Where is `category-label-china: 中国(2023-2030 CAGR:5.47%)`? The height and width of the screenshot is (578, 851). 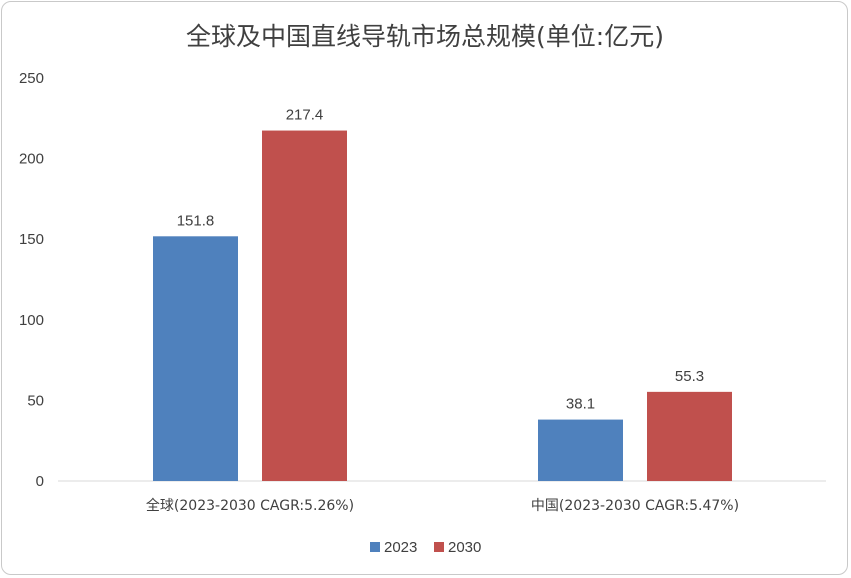
category-label-china: 中国(2023-2030 CAGR:5.47%) is located at coordinates (635, 506).